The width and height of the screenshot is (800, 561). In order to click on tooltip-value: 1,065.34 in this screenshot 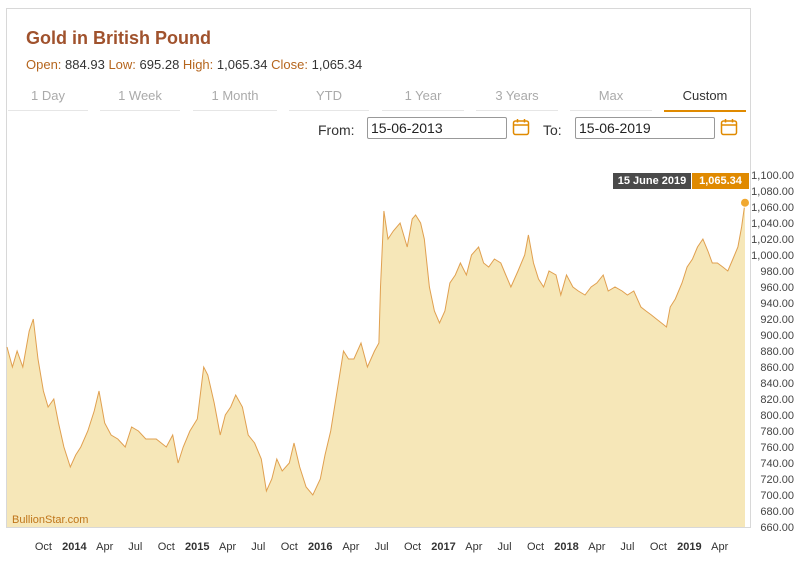, I will do `click(720, 181)`.